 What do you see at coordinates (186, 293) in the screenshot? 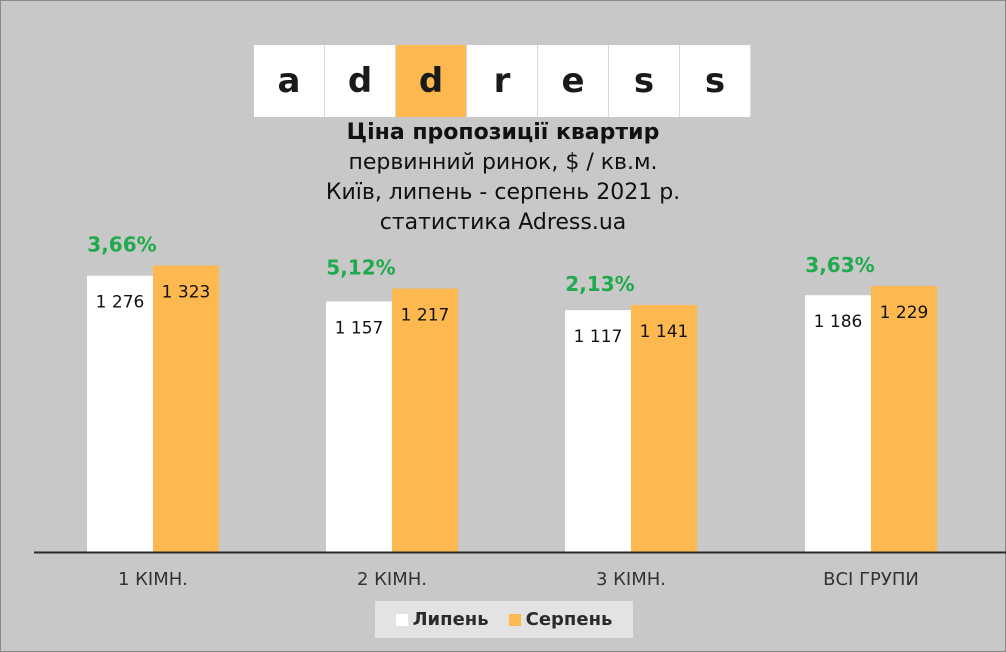
I see `bar-value-label: 1 323` at bounding box center [186, 293].